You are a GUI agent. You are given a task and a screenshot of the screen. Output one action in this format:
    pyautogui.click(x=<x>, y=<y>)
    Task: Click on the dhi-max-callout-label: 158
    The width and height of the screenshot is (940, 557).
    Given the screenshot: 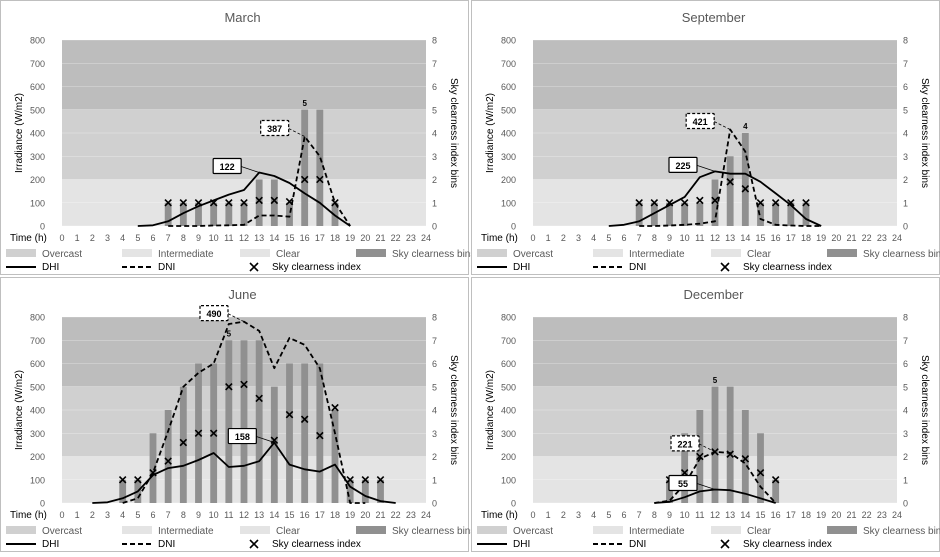 What is the action you would take?
    pyautogui.click(x=242, y=437)
    